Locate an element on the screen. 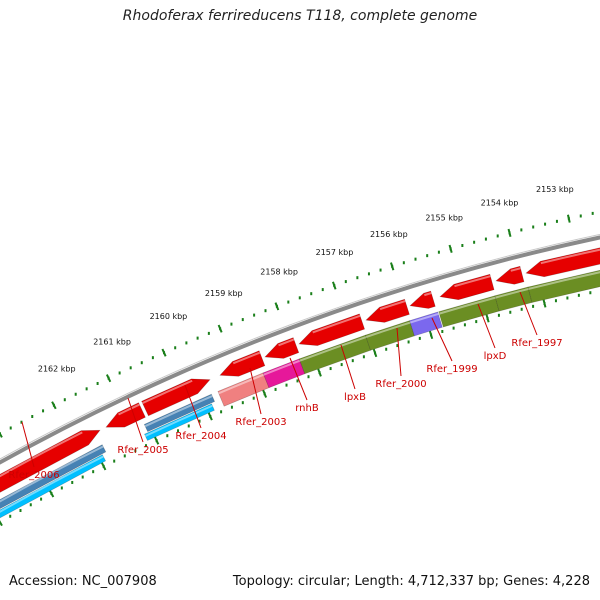 The image size is (600, 600). kbp-label: 2159 kbp is located at coordinates (224, 293).